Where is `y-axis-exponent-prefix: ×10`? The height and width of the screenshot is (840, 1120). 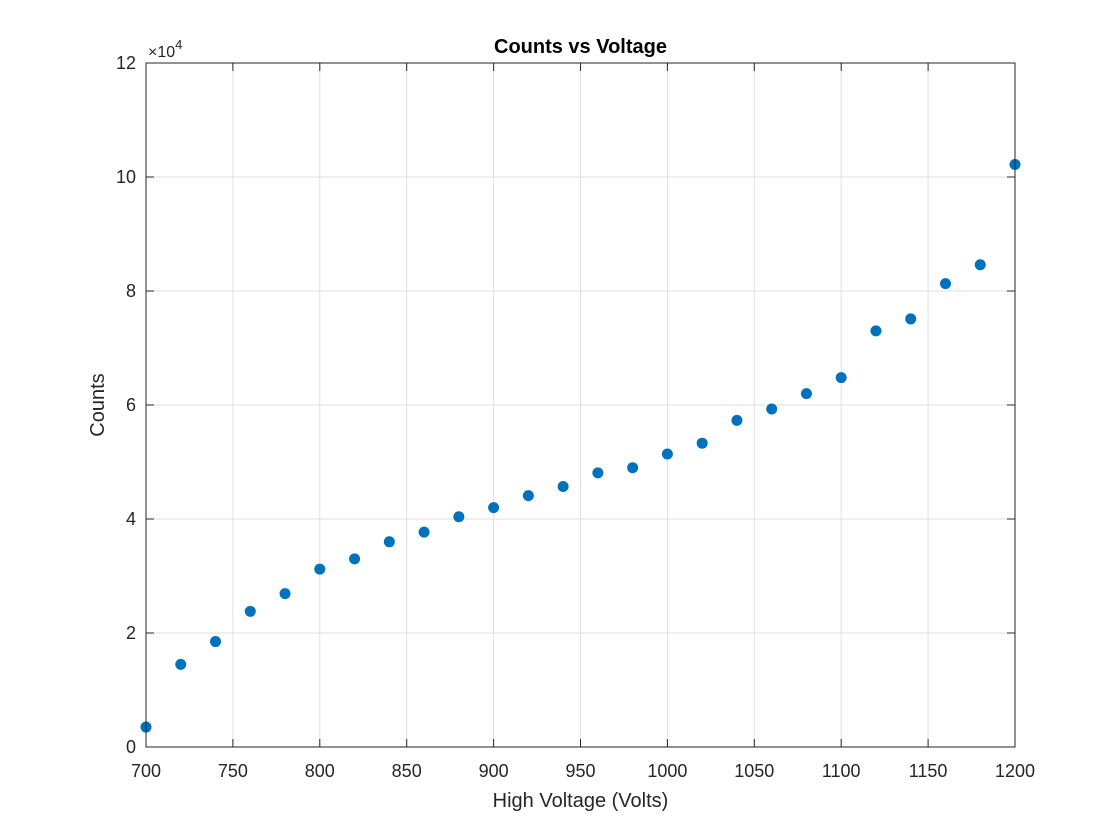 y-axis-exponent-prefix: ×10 is located at coordinates (161, 52).